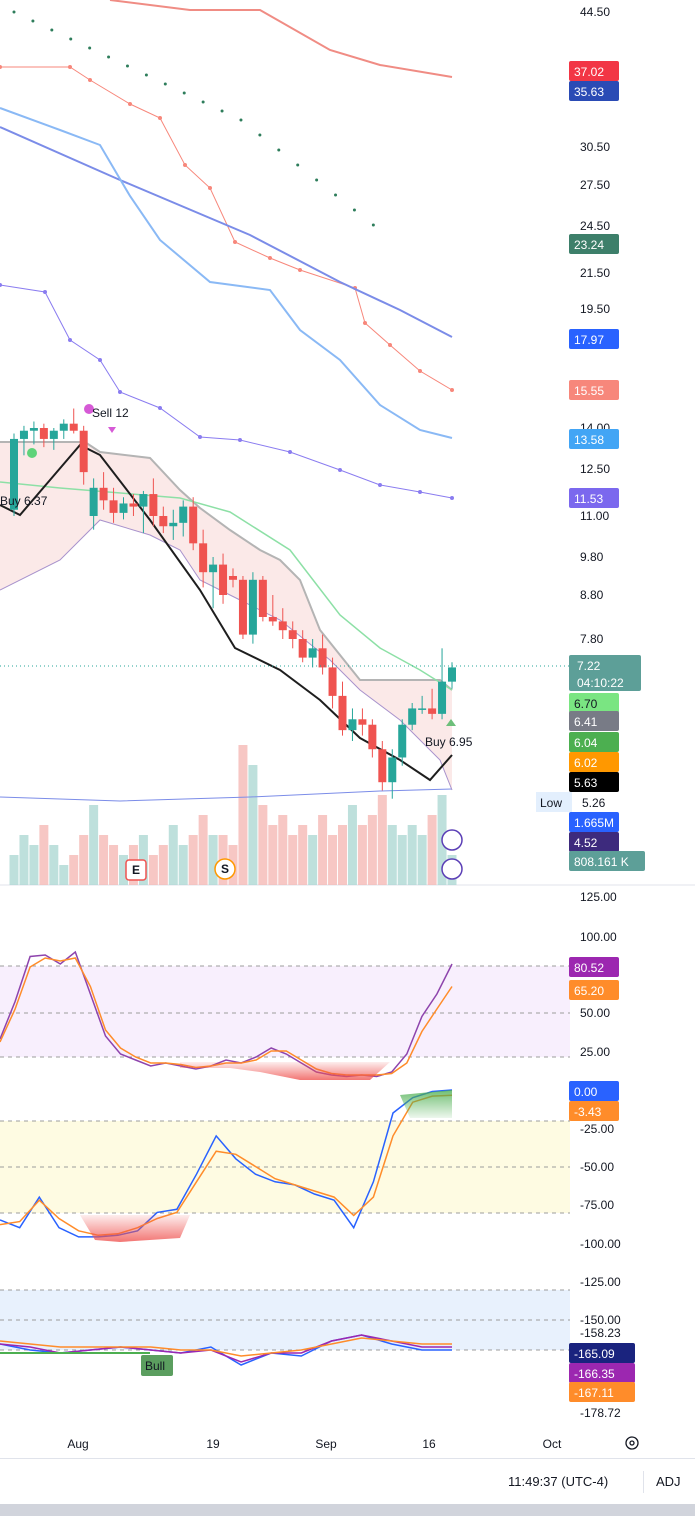  What do you see at coordinates (589, 666) in the screenshot?
I see `last-price-text: 7.22` at bounding box center [589, 666].